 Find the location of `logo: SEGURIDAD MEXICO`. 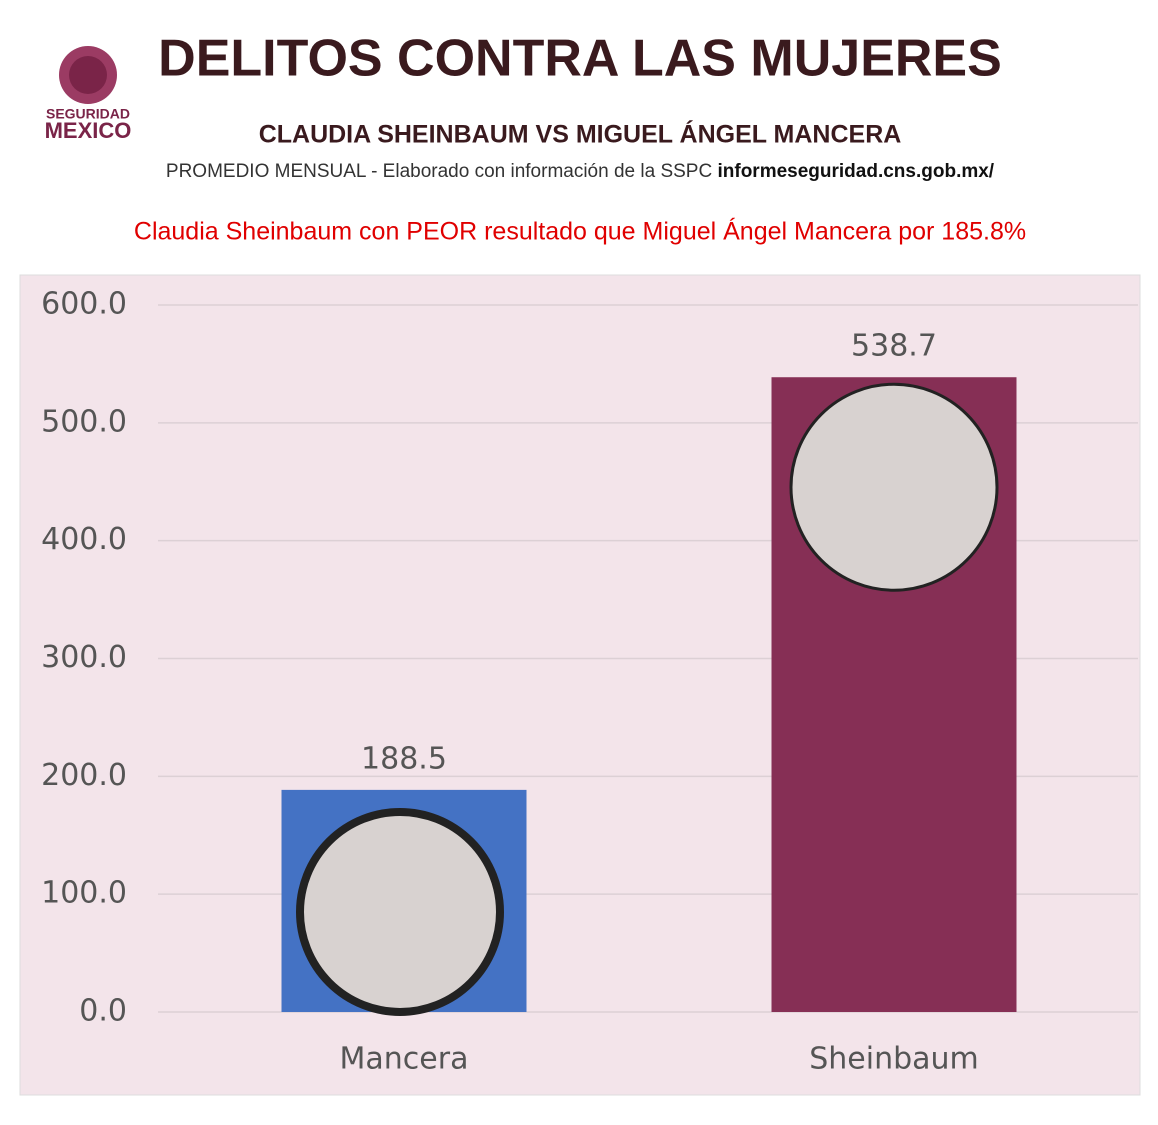

logo: SEGURIDAD MEXICO is located at coordinates (88, 94).